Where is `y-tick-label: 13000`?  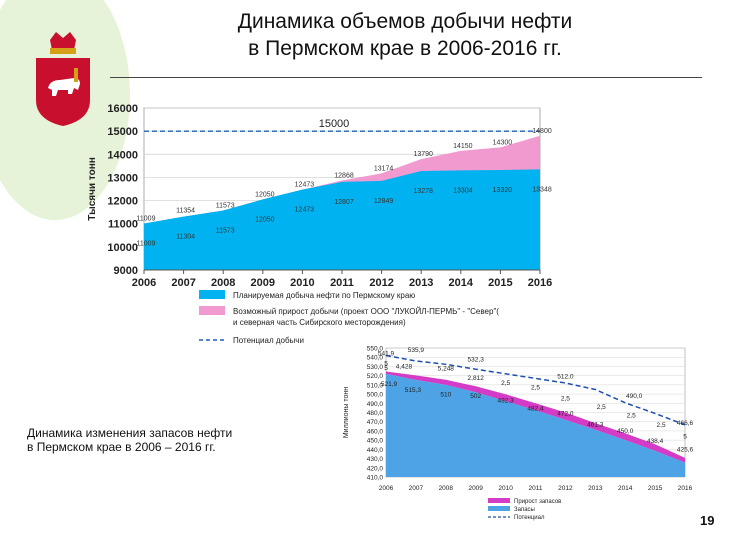
y-tick-label: 13000 is located at coordinates (122, 178).